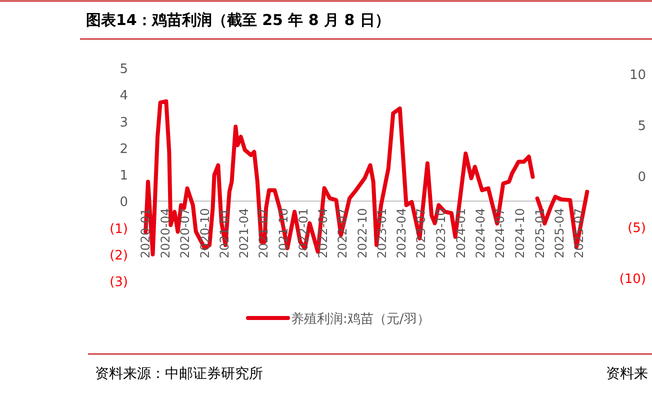 The width and height of the screenshot is (652, 393). What do you see at coordinates (441, 233) in the screenshot?
I see `x-tick-label: 2023-10` at bounding box center [441, 233].